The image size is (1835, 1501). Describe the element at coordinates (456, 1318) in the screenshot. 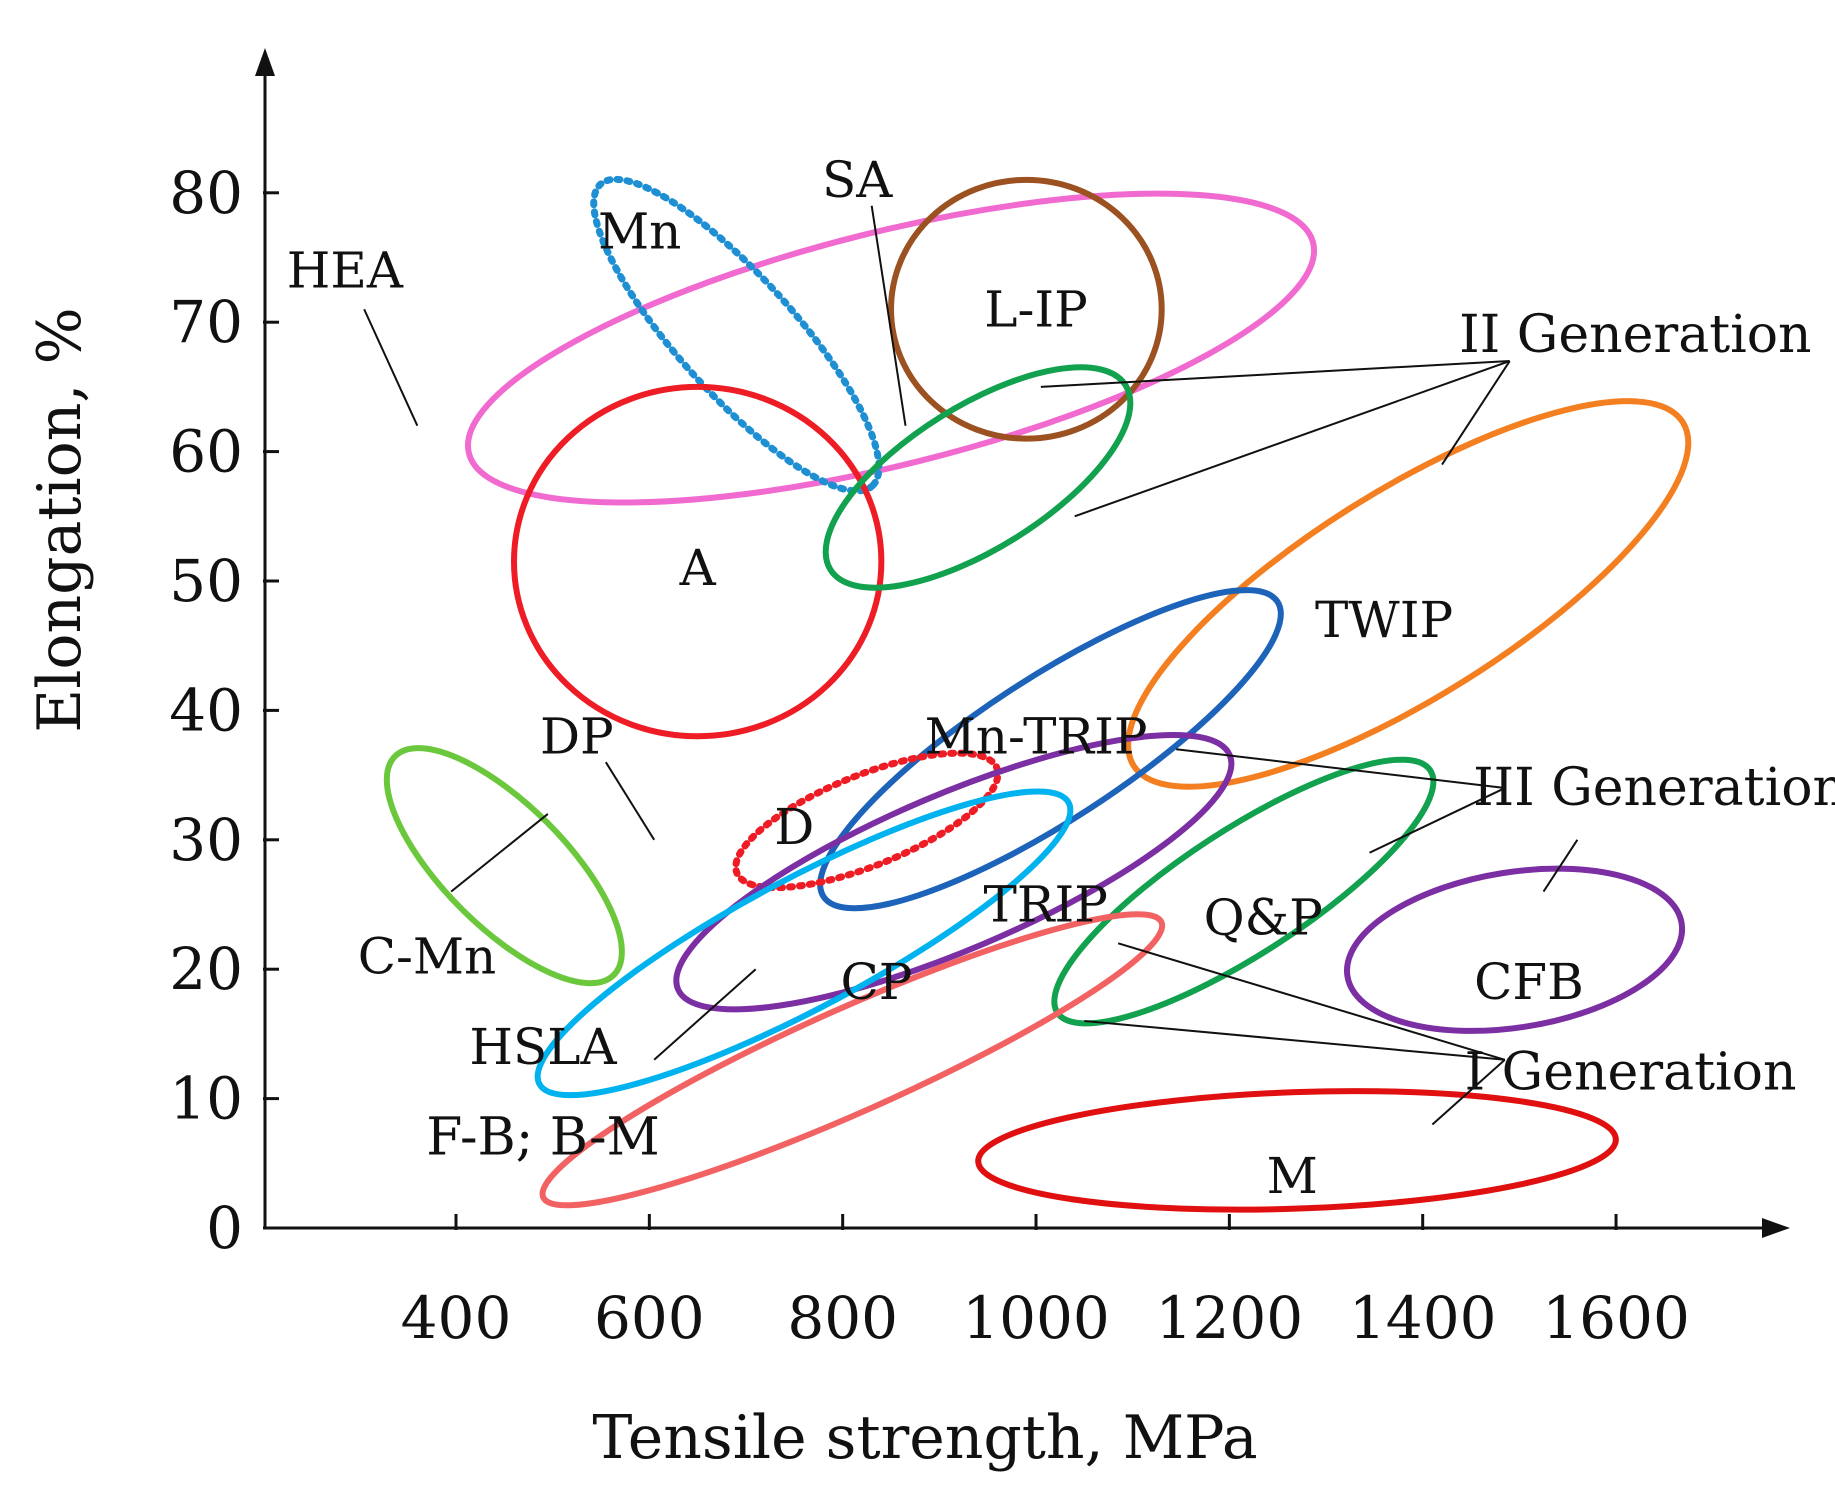

I see `x-tick-label: 400` at that location.